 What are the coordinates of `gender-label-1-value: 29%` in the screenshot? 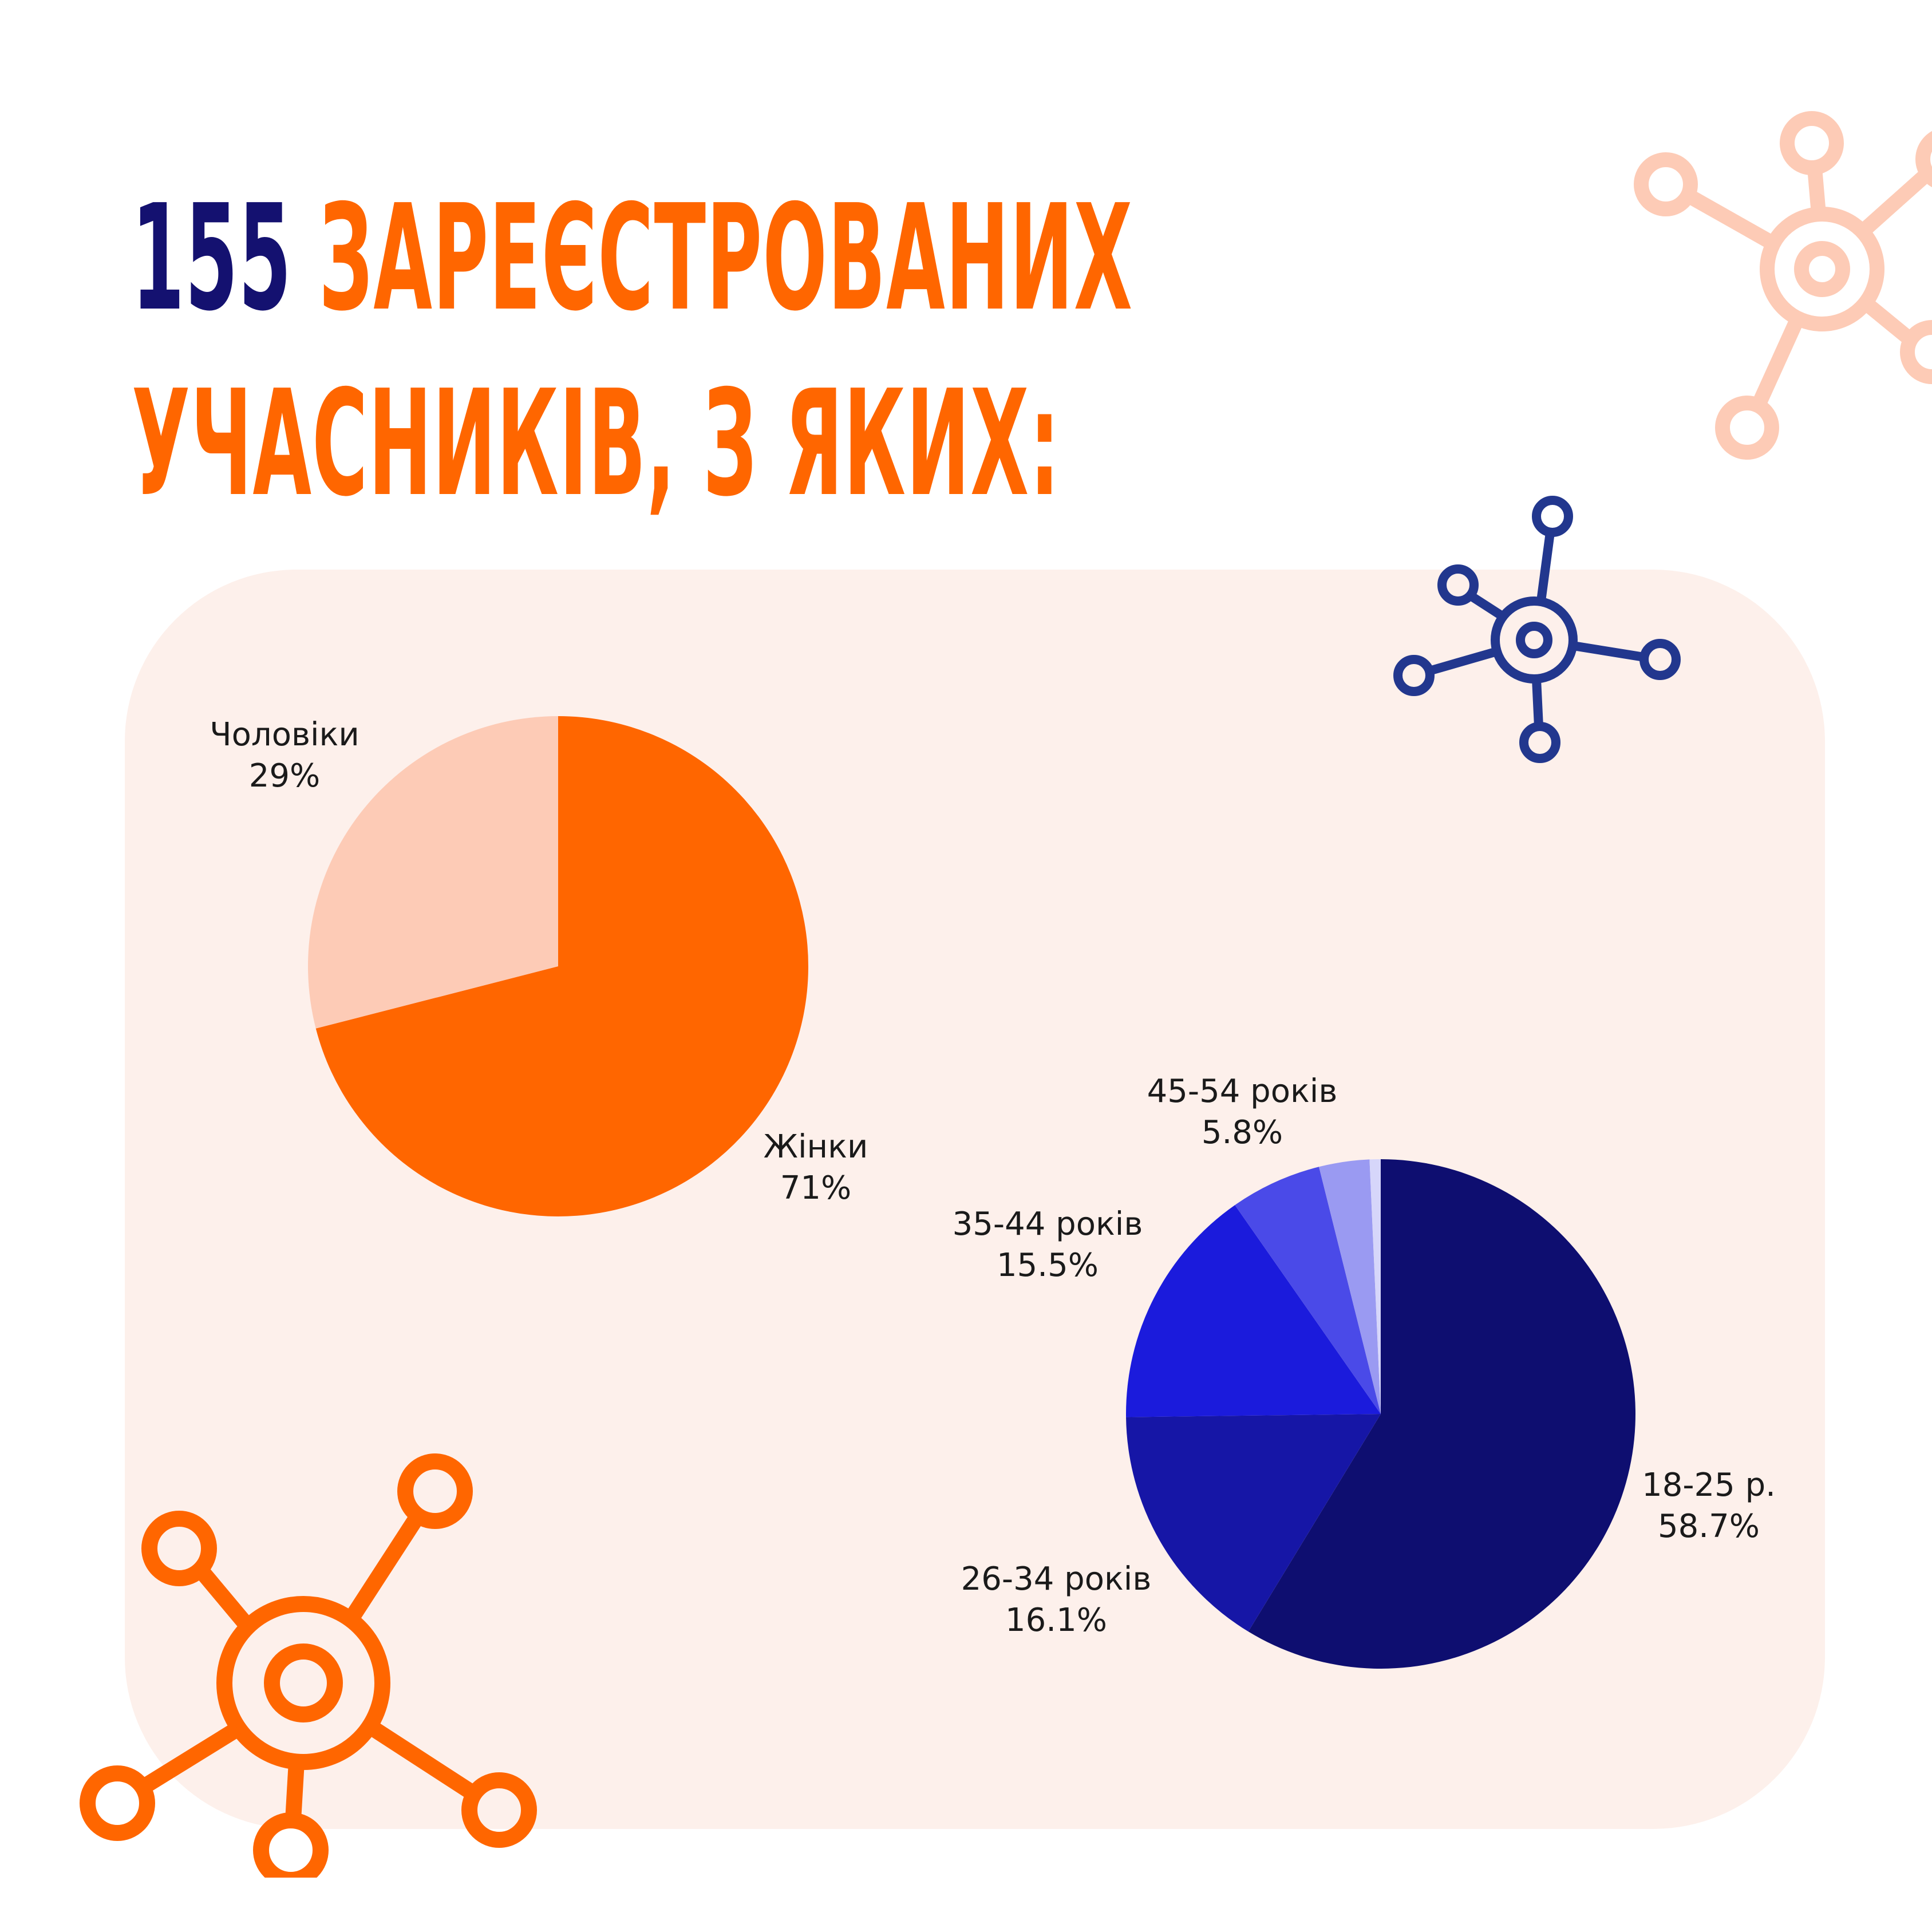 It's located at (284, 776).